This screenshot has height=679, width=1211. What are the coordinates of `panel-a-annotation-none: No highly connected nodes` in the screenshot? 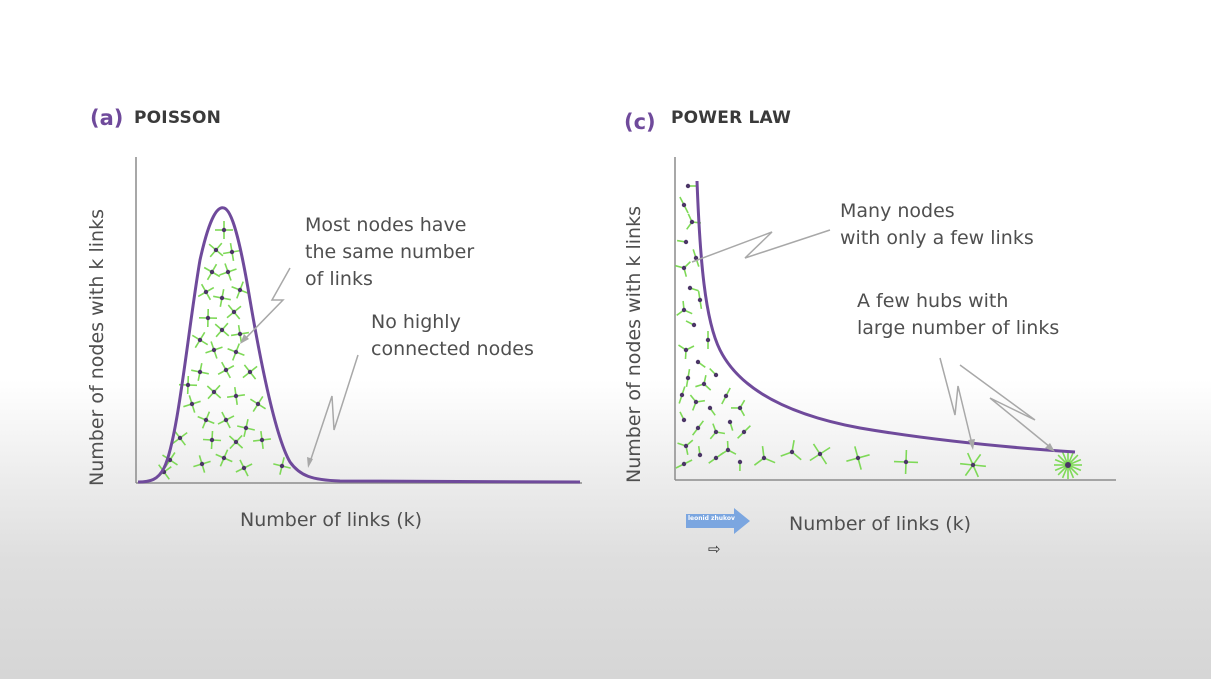 It's located at (452, 335).